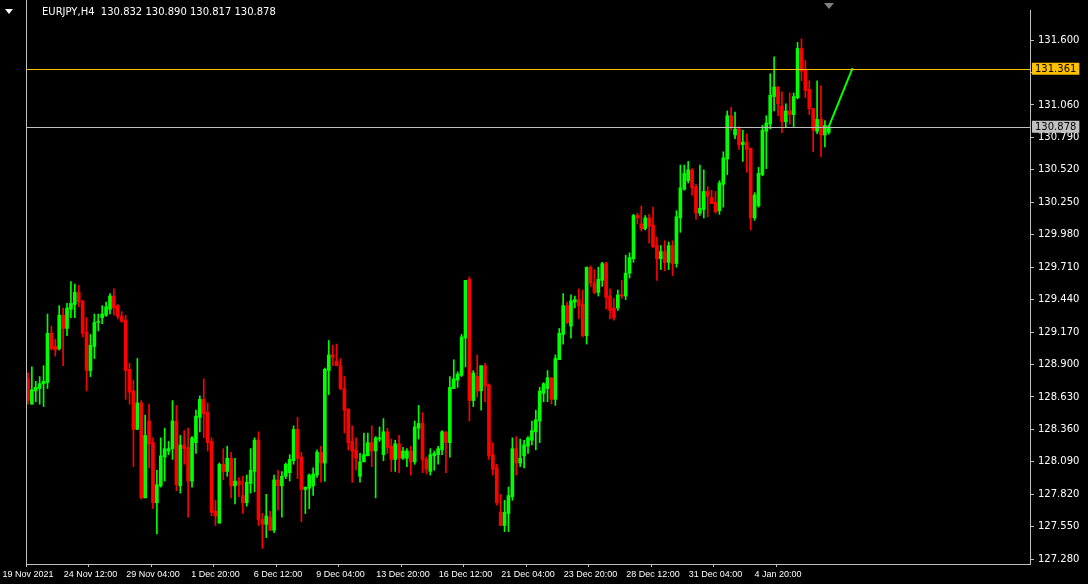  I want to click on x-tick-label: 1 Dec 20:00, so click(215, 573).